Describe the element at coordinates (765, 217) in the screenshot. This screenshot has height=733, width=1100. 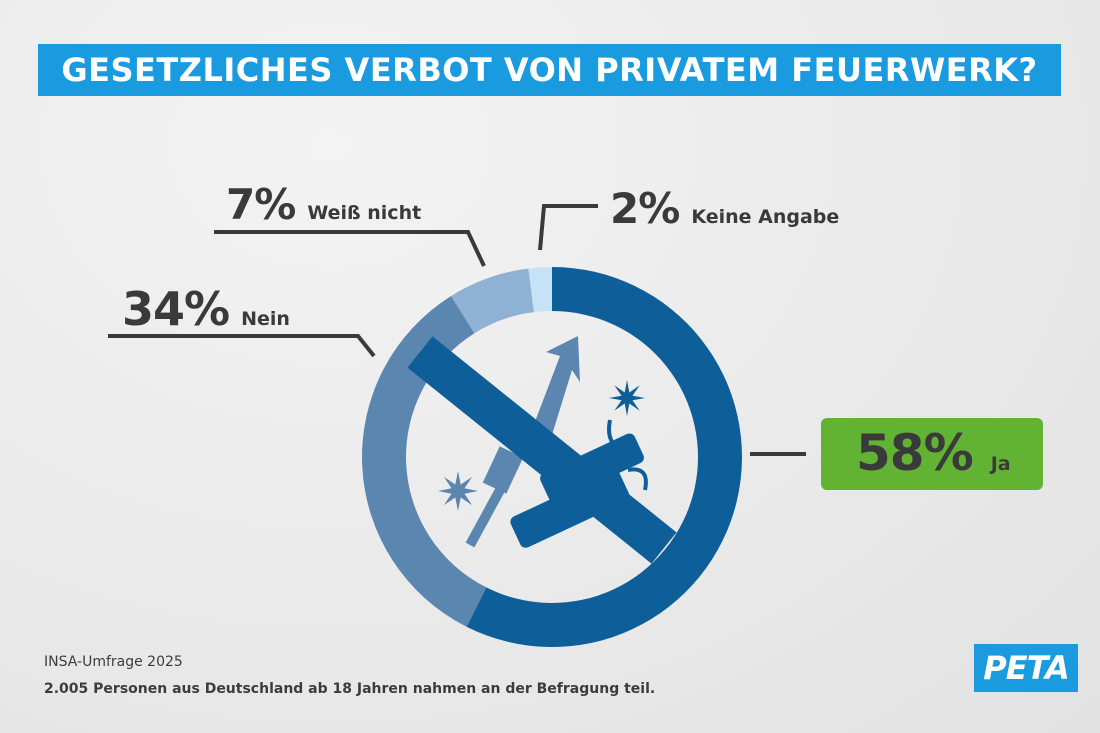
I see `category-label-keine-angabe: Keine Angabe` at that location.